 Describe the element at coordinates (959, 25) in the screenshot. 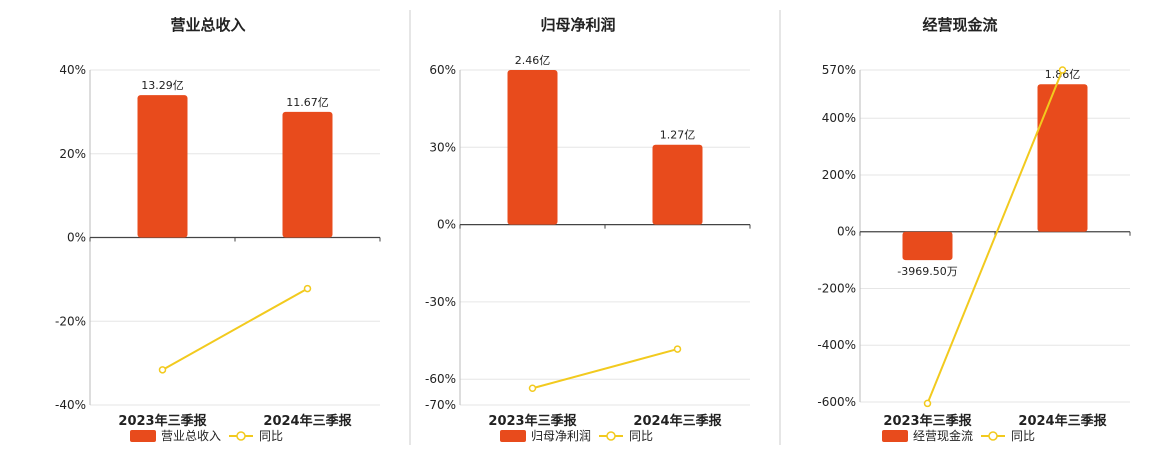

I see `chart-title: 经营现金流` at that location.